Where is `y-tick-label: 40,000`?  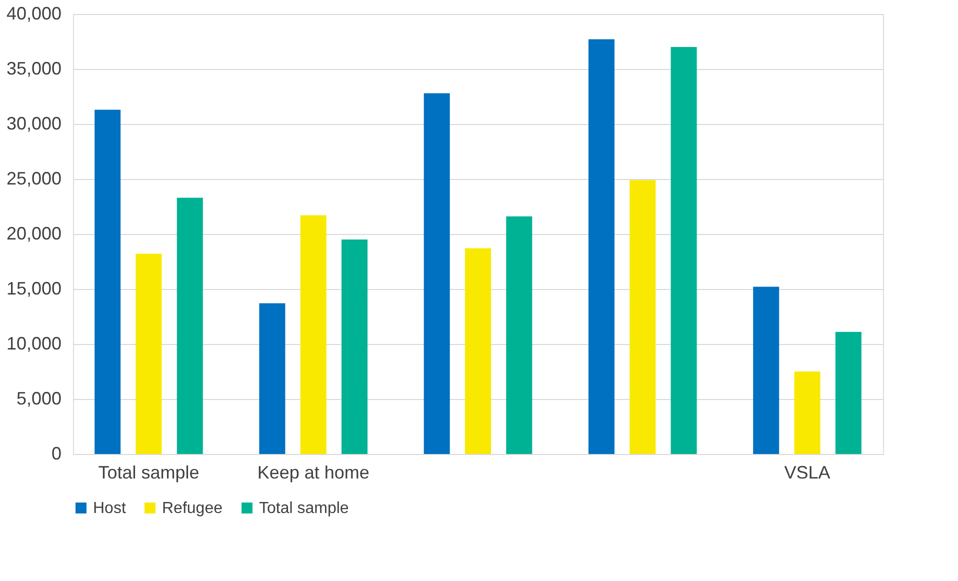
y-tick-label: 40,000 is located at coordinates (34, 14).